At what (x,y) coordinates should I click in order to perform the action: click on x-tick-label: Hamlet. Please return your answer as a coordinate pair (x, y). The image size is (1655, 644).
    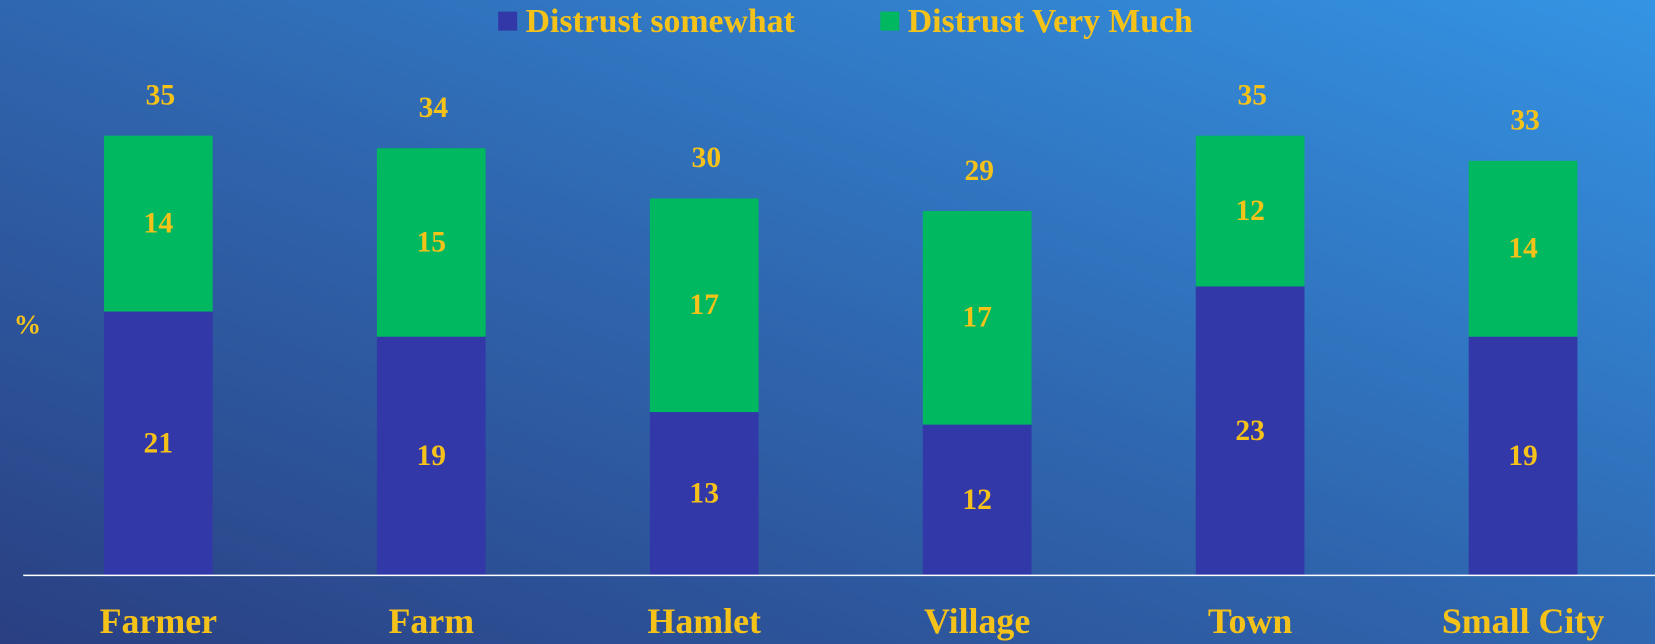
    Looking at the image, I should click on (704, 621).